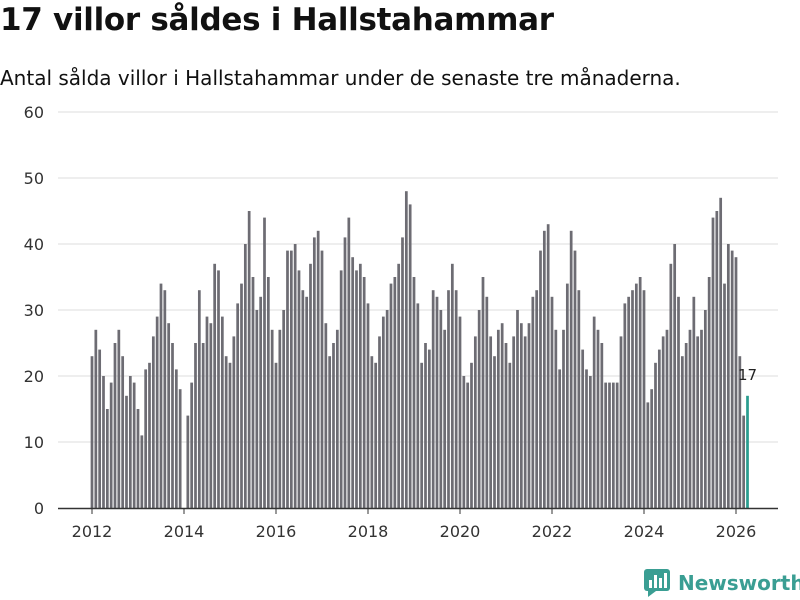  What do you see at coordinates (657, 583) in the screenshot?
I see `newsworthy-icon` at bounding box center [657, 583].